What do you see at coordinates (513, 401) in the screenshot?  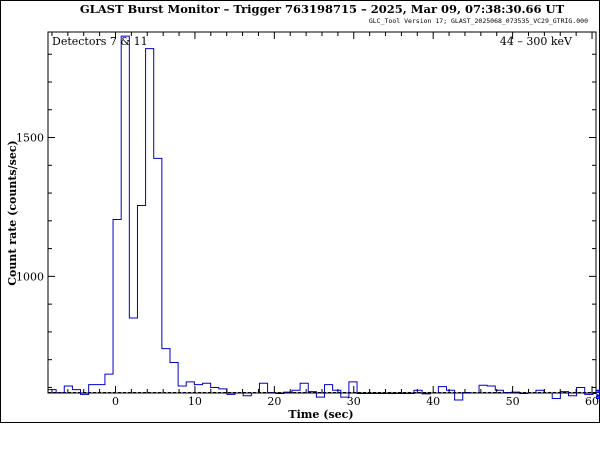 I see `x-tick-label: 50` at bounding box center [513, 401].